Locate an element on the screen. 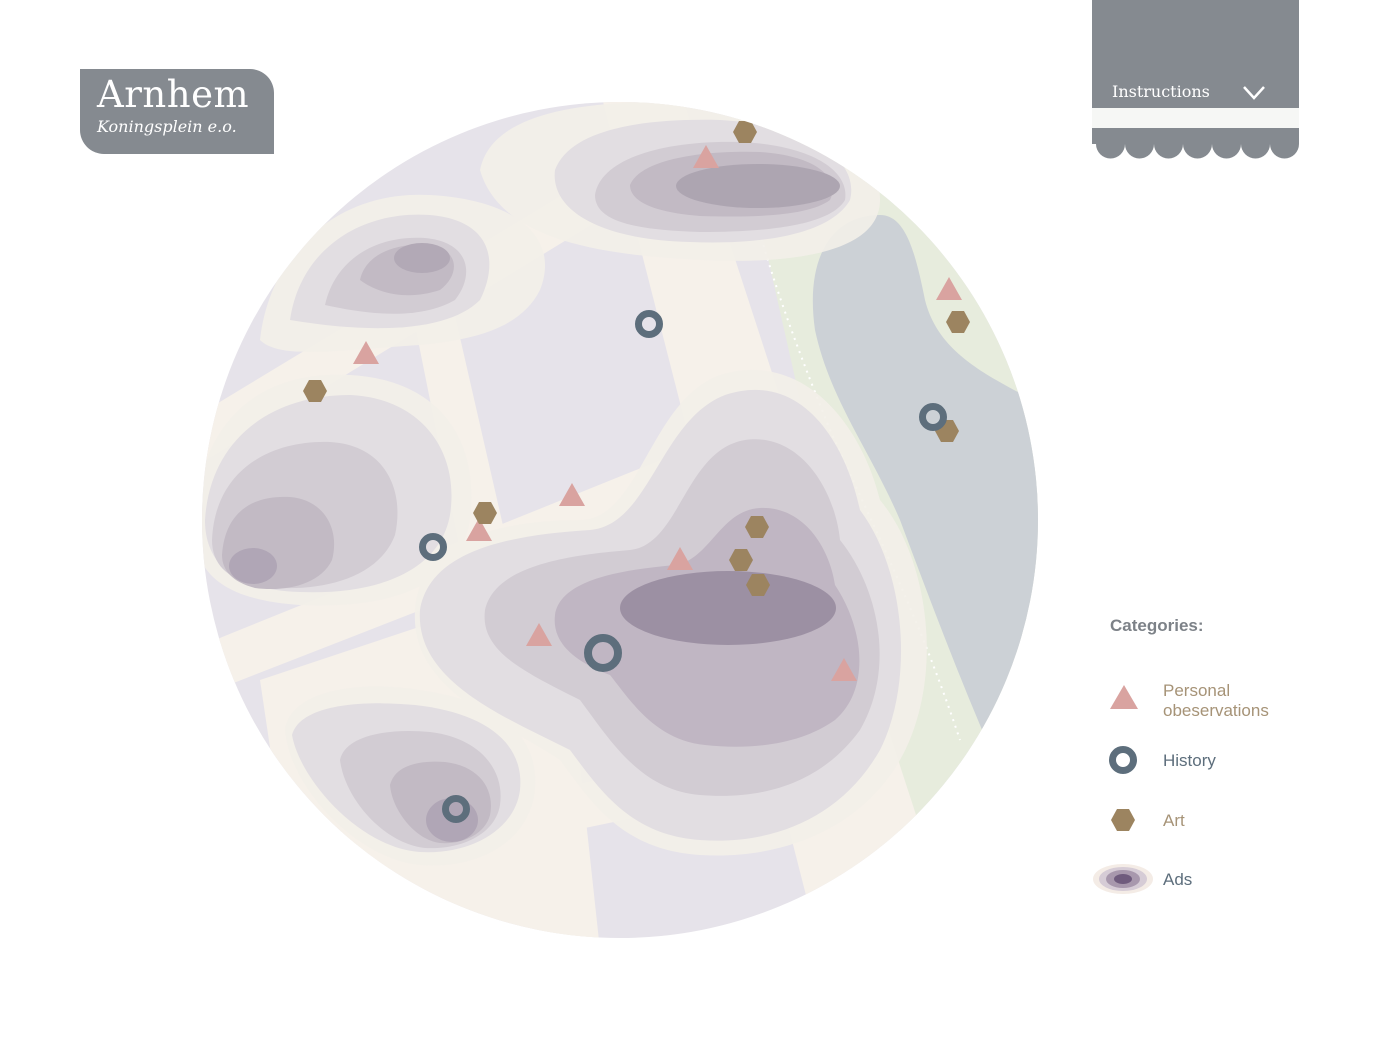 Image resolution: width=1382 pixels, height=1037 pixels. legend-label: Art is located at coordinates (1174, 820).